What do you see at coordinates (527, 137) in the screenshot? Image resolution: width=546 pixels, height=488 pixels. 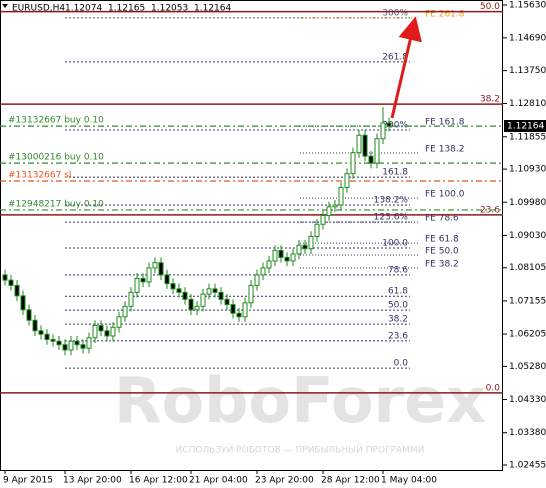 I see `y-tick-label: 1.11855` at bounding box center [527, 137].